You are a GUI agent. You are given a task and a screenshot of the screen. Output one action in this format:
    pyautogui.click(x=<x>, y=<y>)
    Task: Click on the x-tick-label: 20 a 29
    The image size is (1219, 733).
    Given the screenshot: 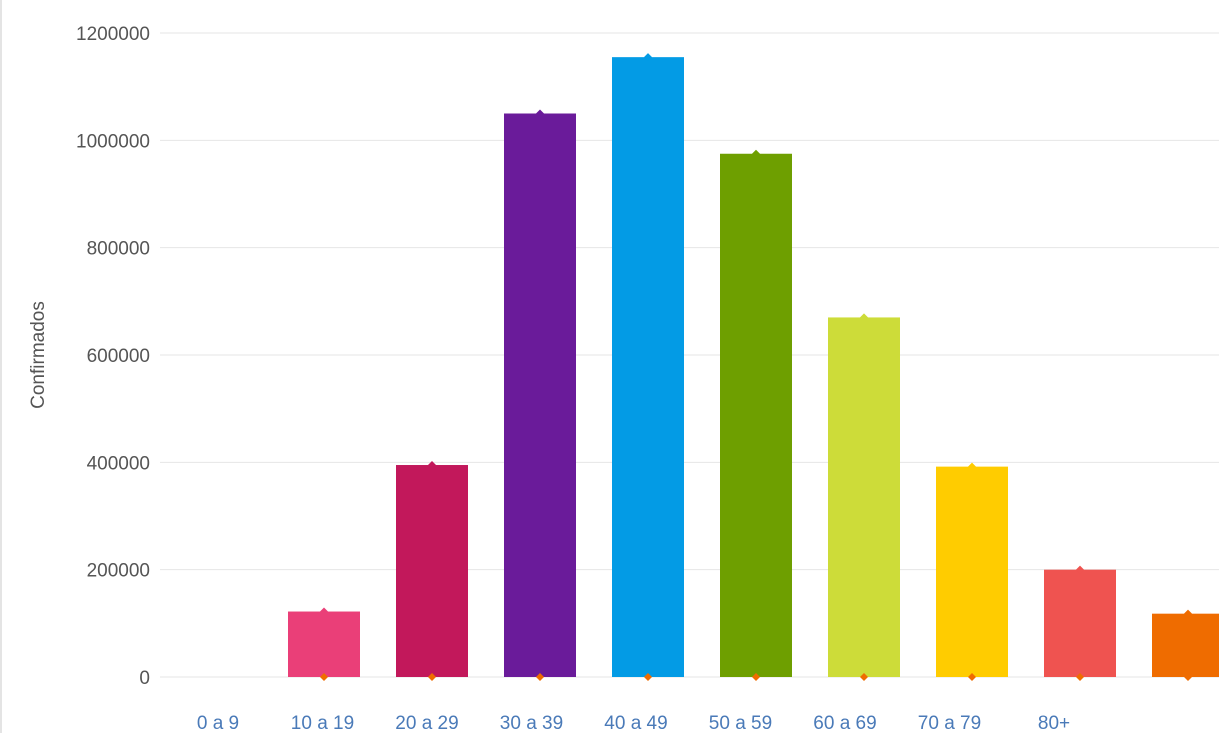 What is the action you would take?
    pyautogui.click(x=426, y=723)
    